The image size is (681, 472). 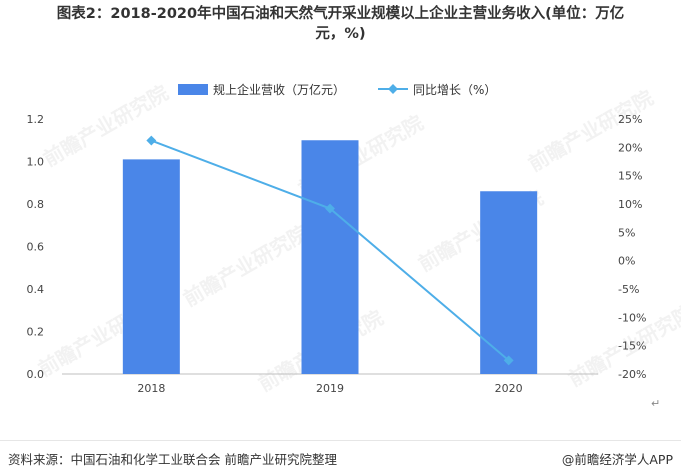 What do you see at coordinates (454, 90) in the screenshot?
I see `legend-line-label: 同比增长（%）` at bounding box center [454, 90].